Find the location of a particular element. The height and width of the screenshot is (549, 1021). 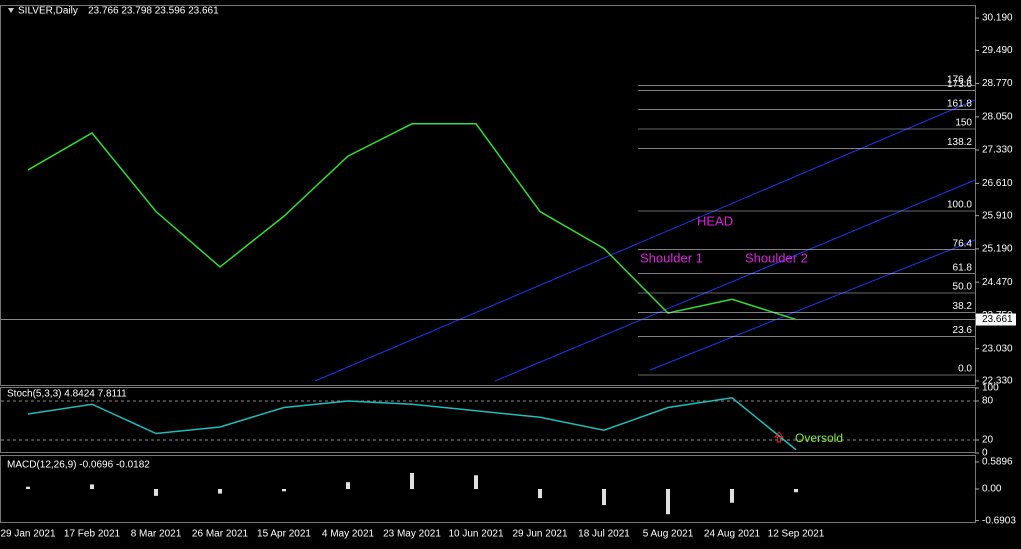

annotation: Shoulder 1 is located at coordinates (671, 257).